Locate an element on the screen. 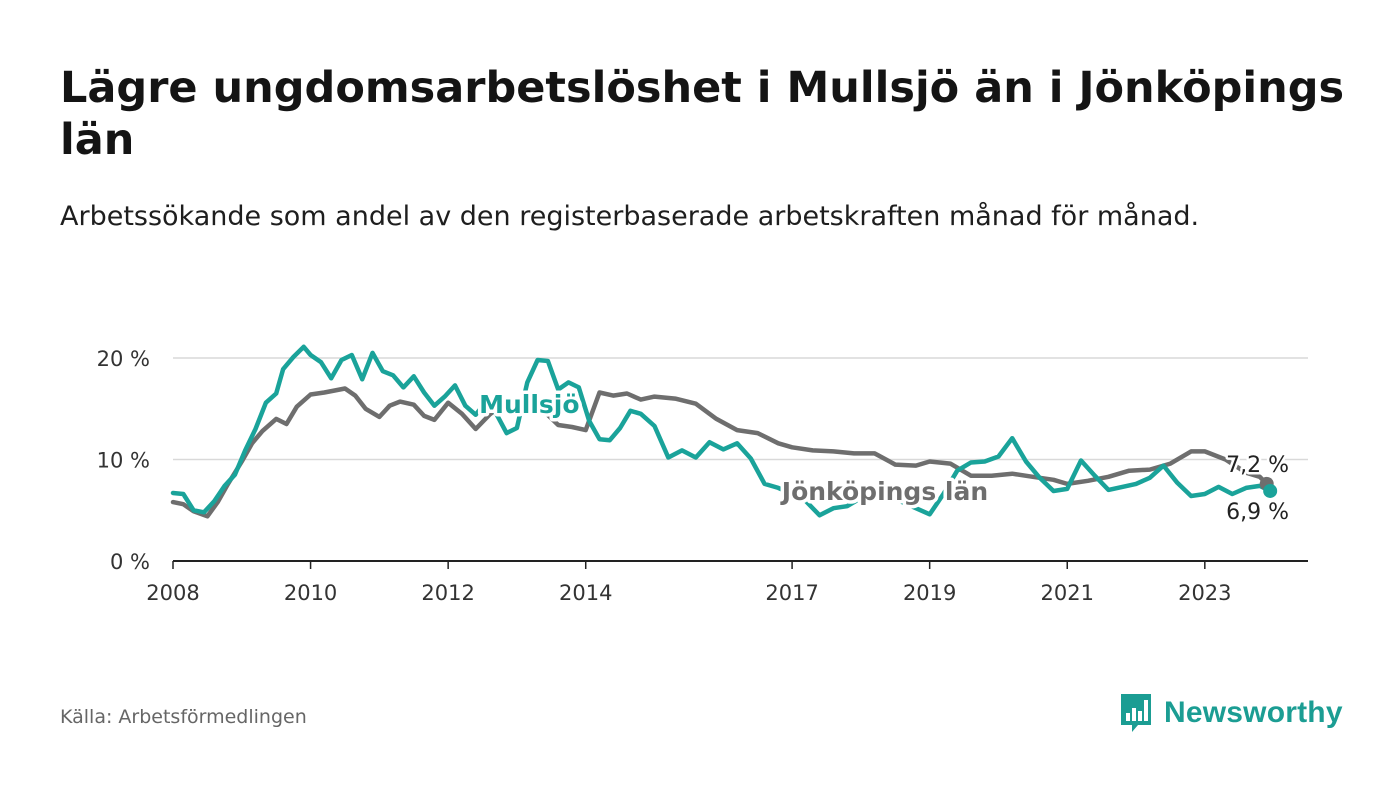 Image resolution: width=1400 pixels, height=794 pixels. gridlines is located at coordinates (740, 409).